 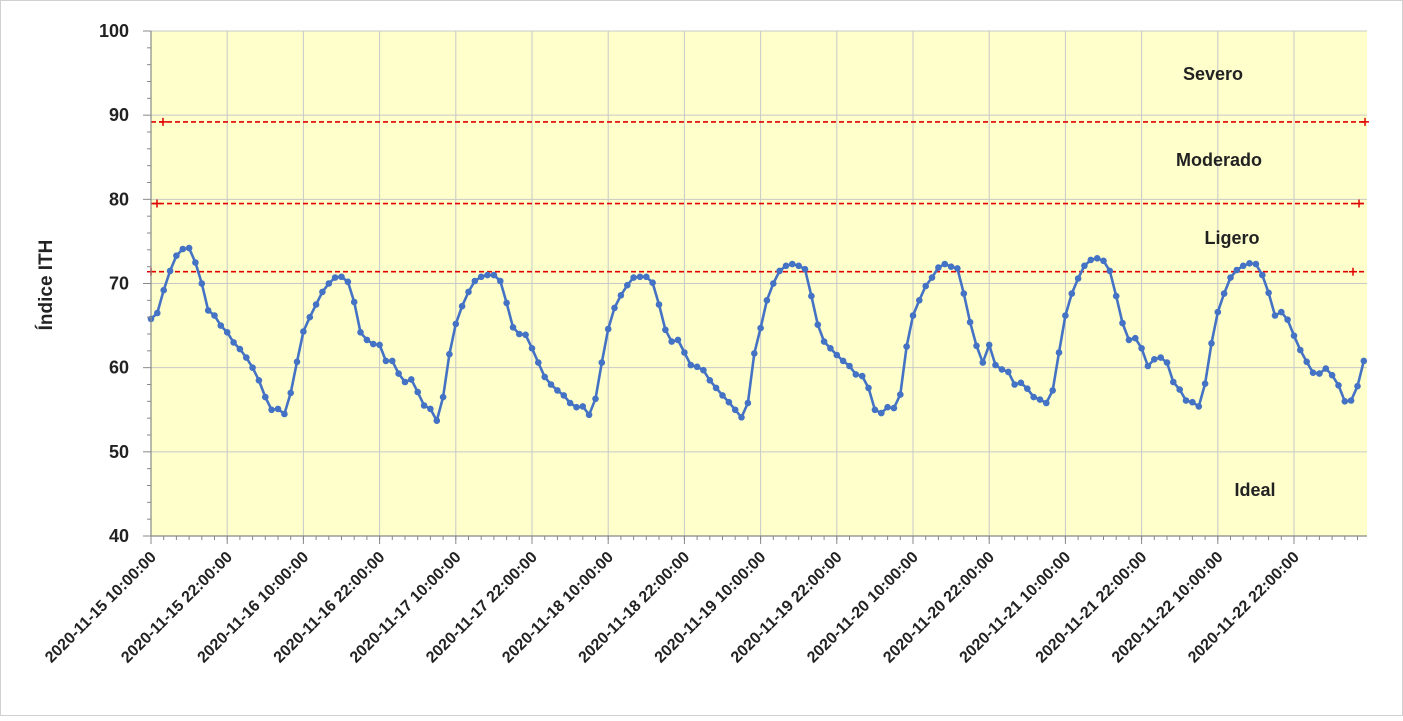 I want to click on y-axis-label: Índice ITH, so click(x=46, y=285).